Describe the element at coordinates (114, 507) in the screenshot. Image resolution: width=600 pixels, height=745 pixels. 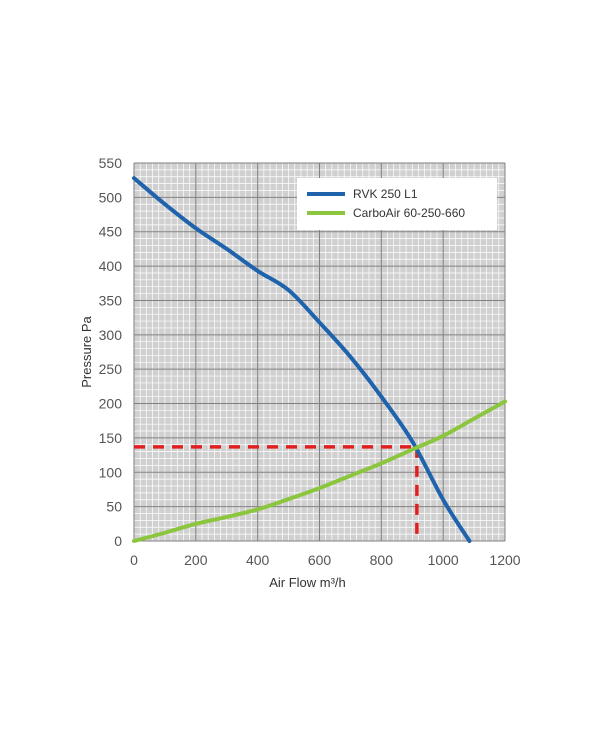
I see `y-tick-label: 50` at that location.